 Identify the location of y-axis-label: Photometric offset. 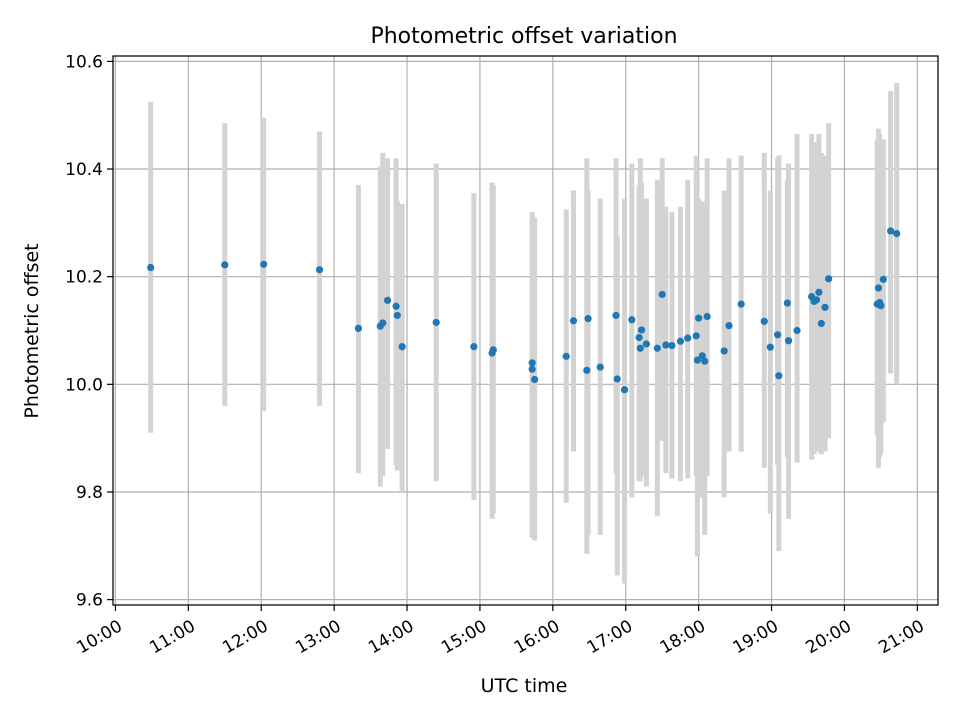
(32, 330).